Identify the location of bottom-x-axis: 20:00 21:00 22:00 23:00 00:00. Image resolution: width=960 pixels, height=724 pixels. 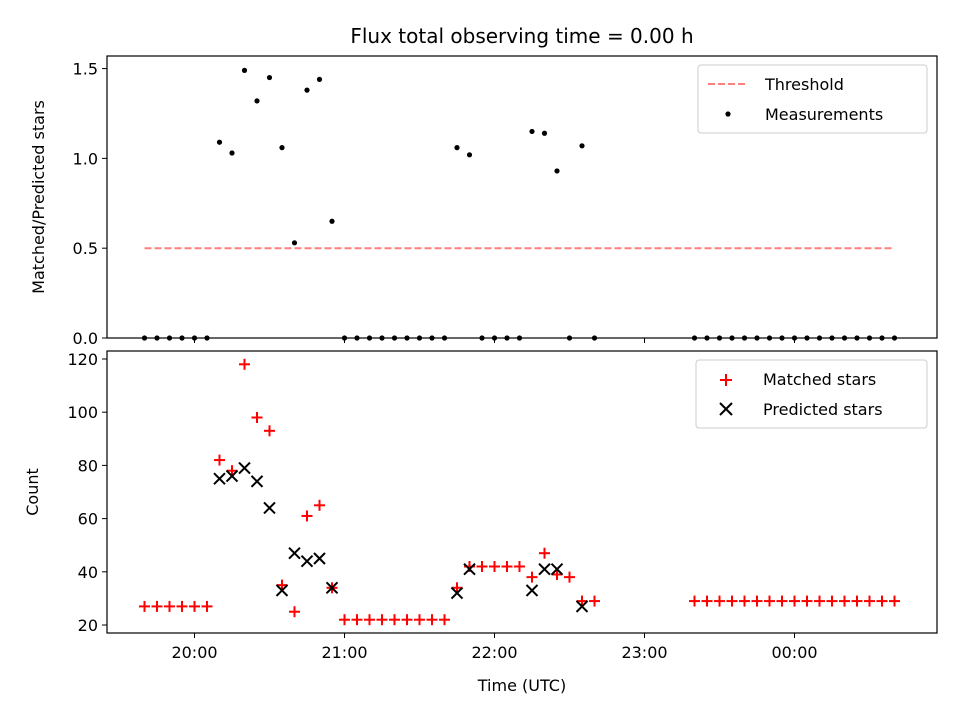
(494, 647).